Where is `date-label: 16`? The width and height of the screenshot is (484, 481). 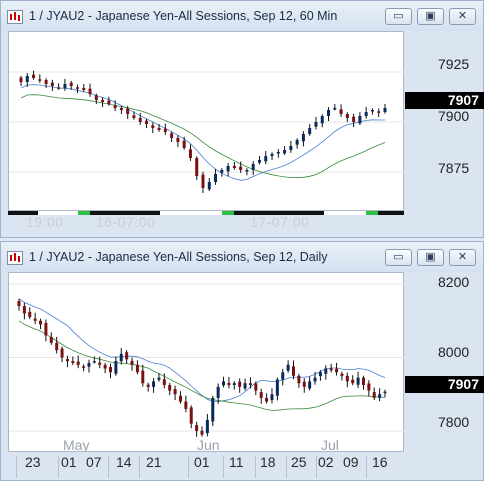
date-label: 16 is located at coordinates (380, 462).